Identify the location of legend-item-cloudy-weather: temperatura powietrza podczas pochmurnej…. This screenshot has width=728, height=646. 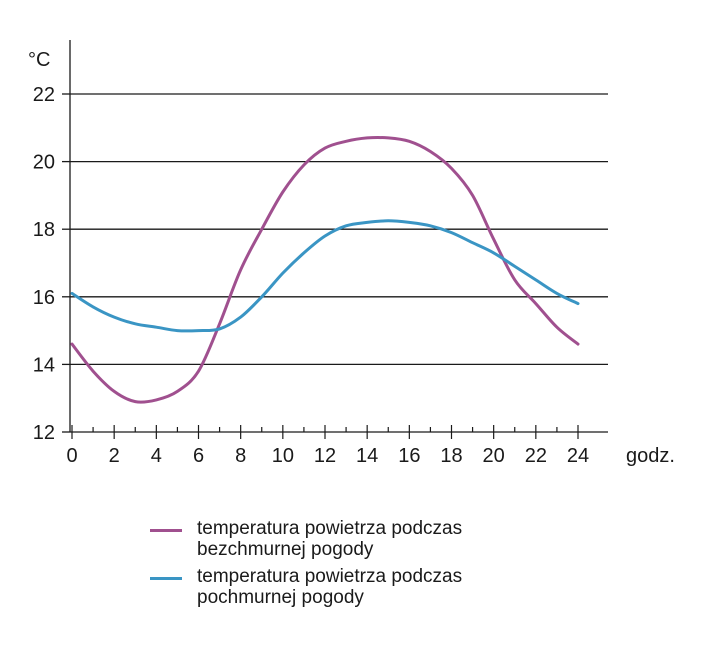
(360, 587).